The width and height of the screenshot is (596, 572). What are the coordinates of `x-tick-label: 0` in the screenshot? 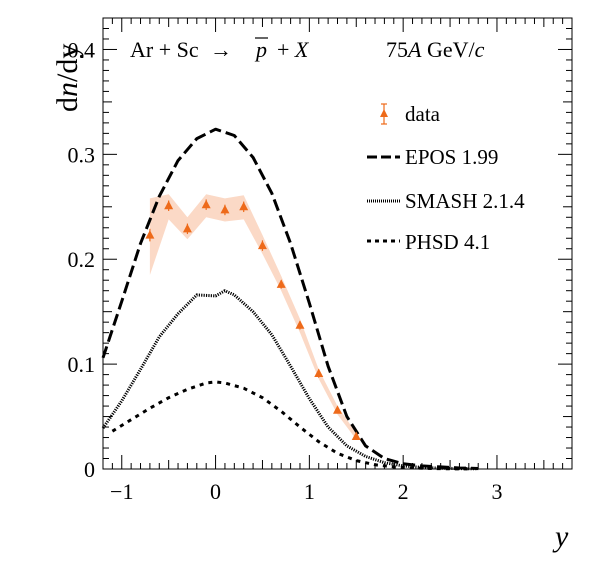 It's located at (215, 491).